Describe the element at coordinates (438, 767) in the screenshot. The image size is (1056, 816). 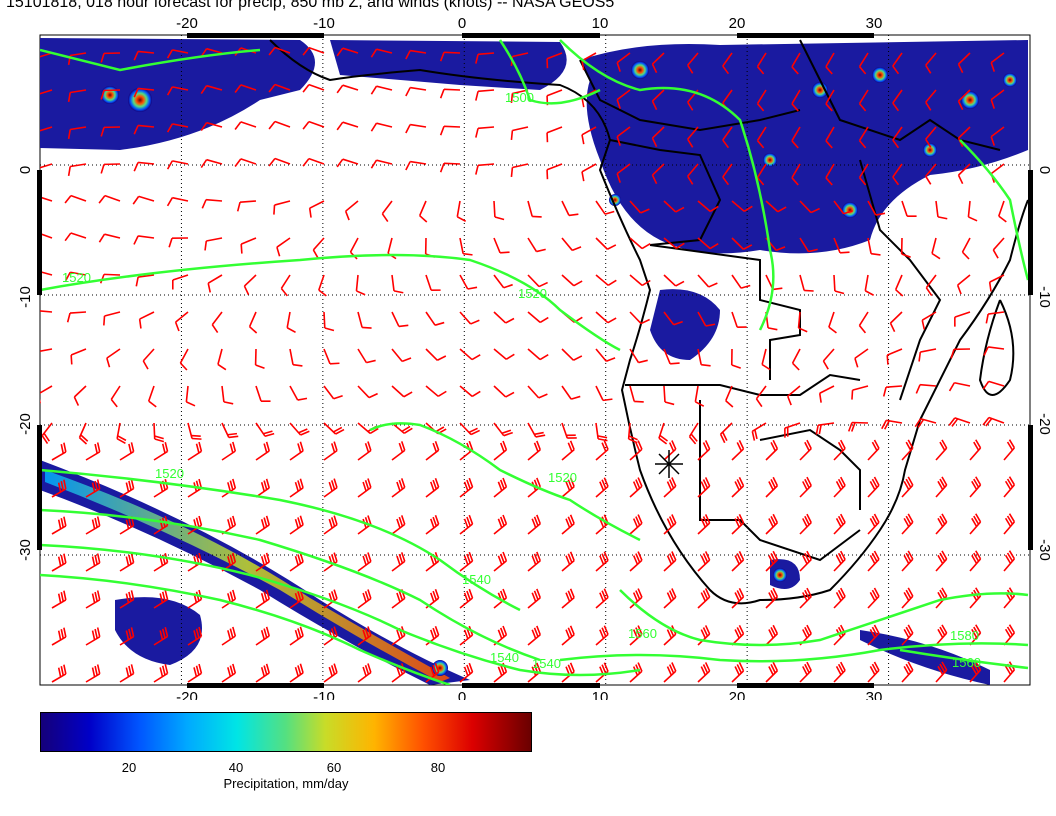
I see `colorbar-tick-label: 80` at that location.